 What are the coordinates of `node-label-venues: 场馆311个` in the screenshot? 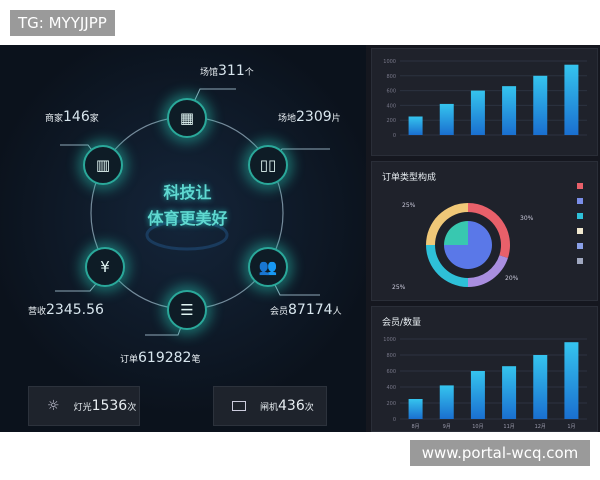 It's located at (227, 71).